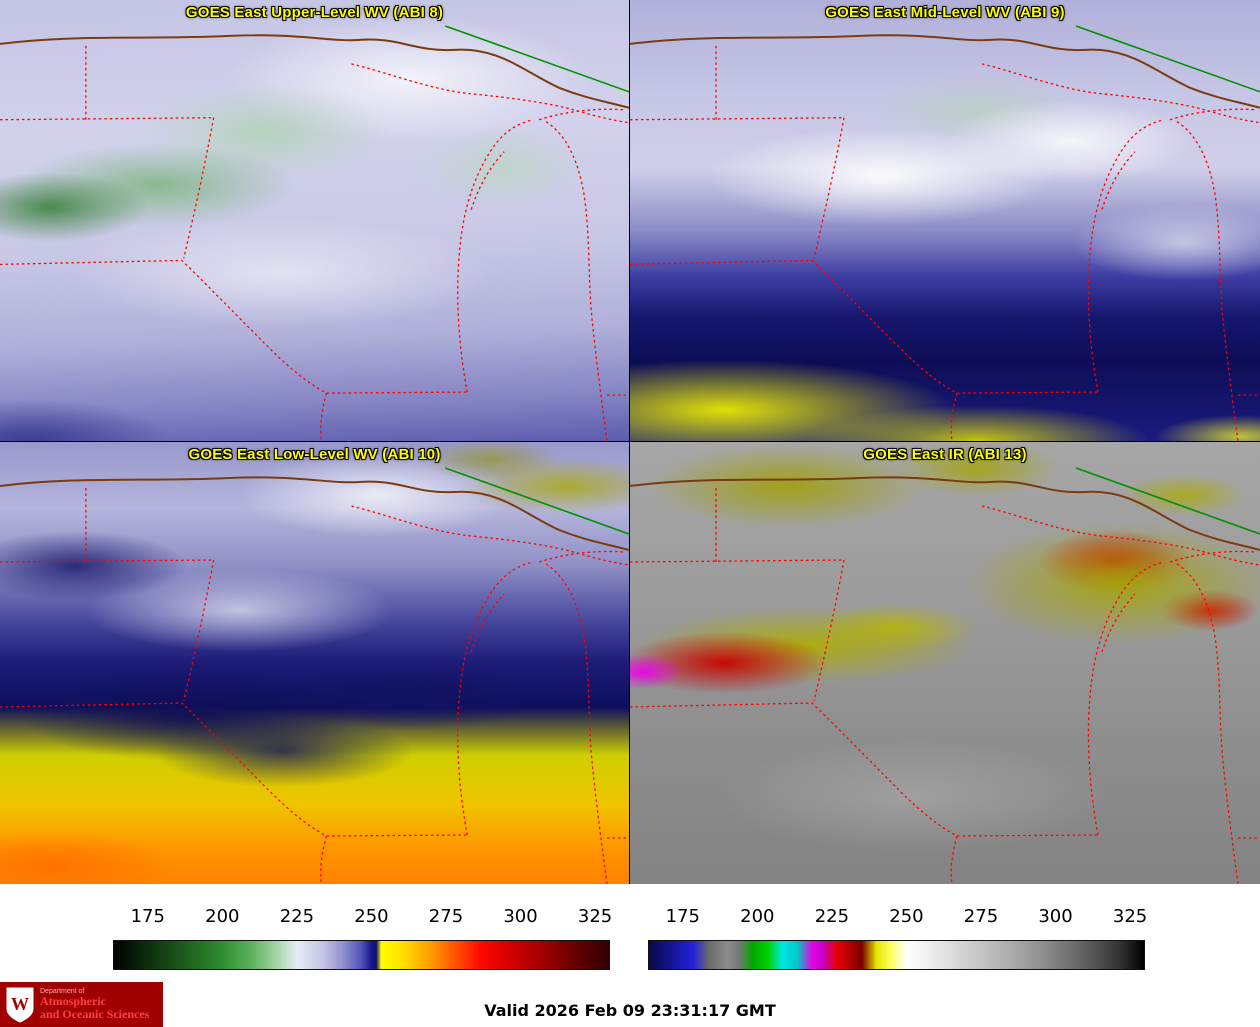  Describe the element at coordinates (314, 12) in the screenshot. I see `panel-title: GOES East Upper-Level WV (ABI 8)` at that location.